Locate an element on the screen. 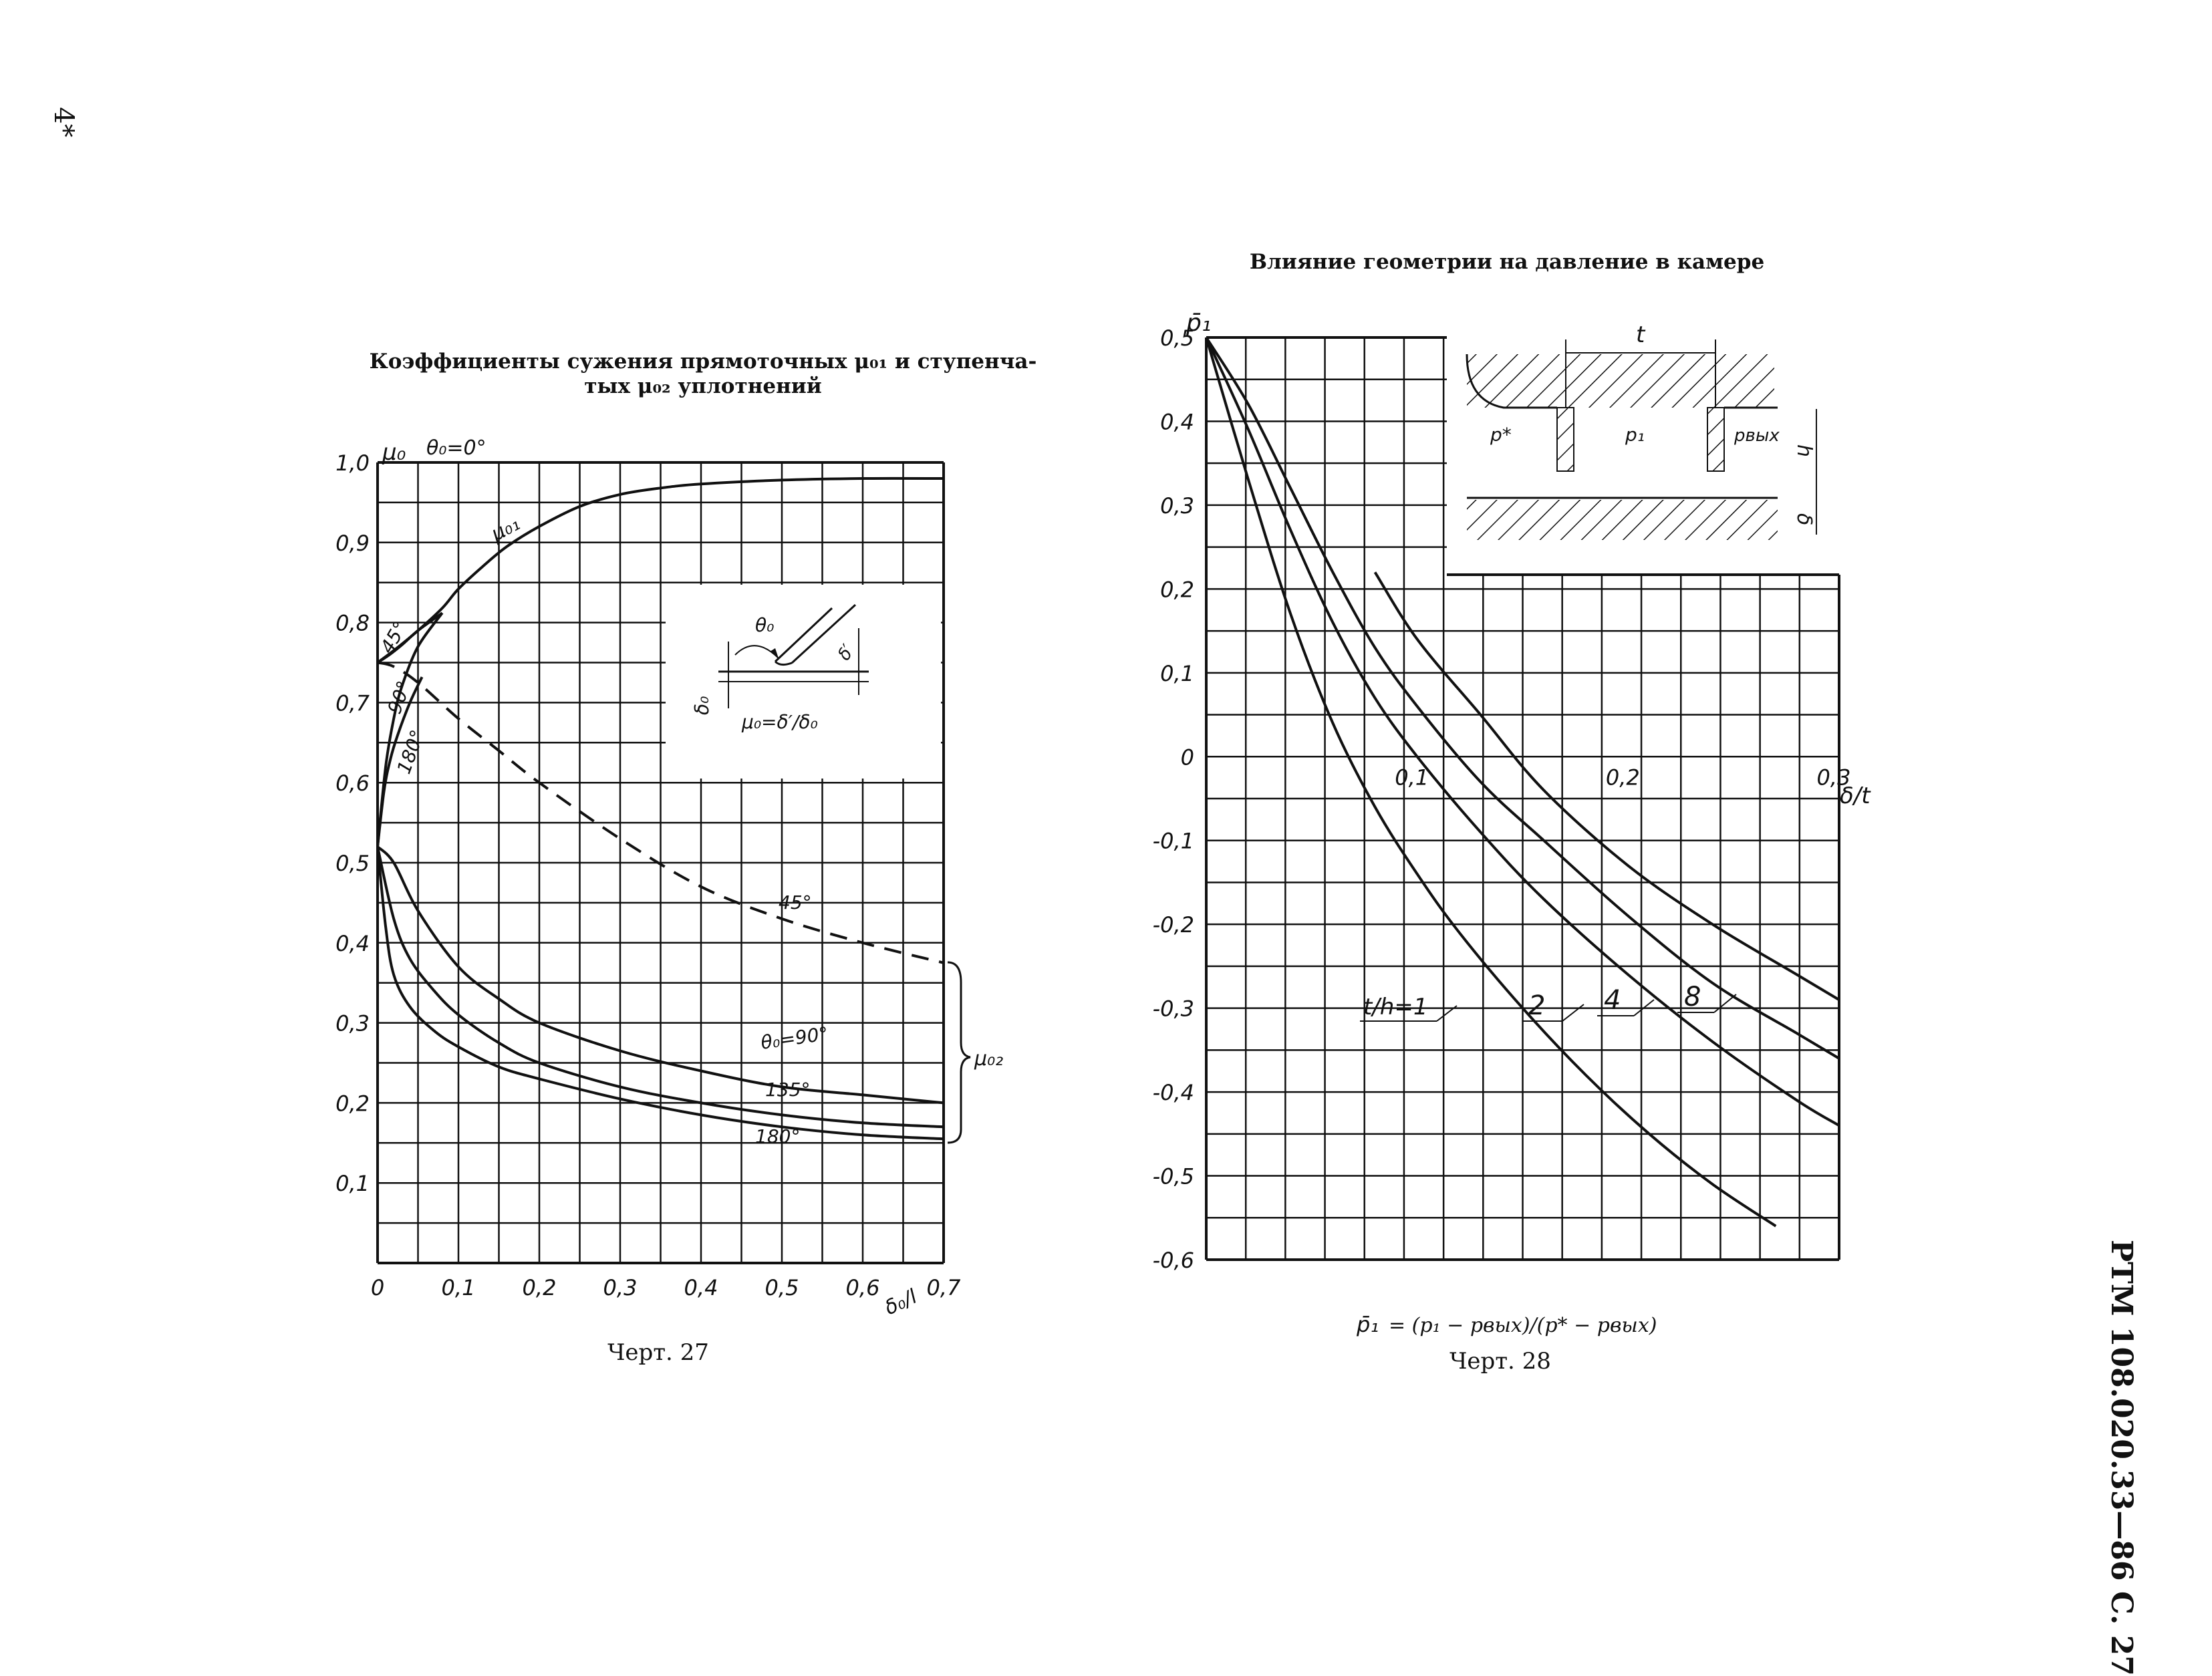 The image size is (2212, 1676). y-tick-label: 1,0 is located at coordinates (352, 463).